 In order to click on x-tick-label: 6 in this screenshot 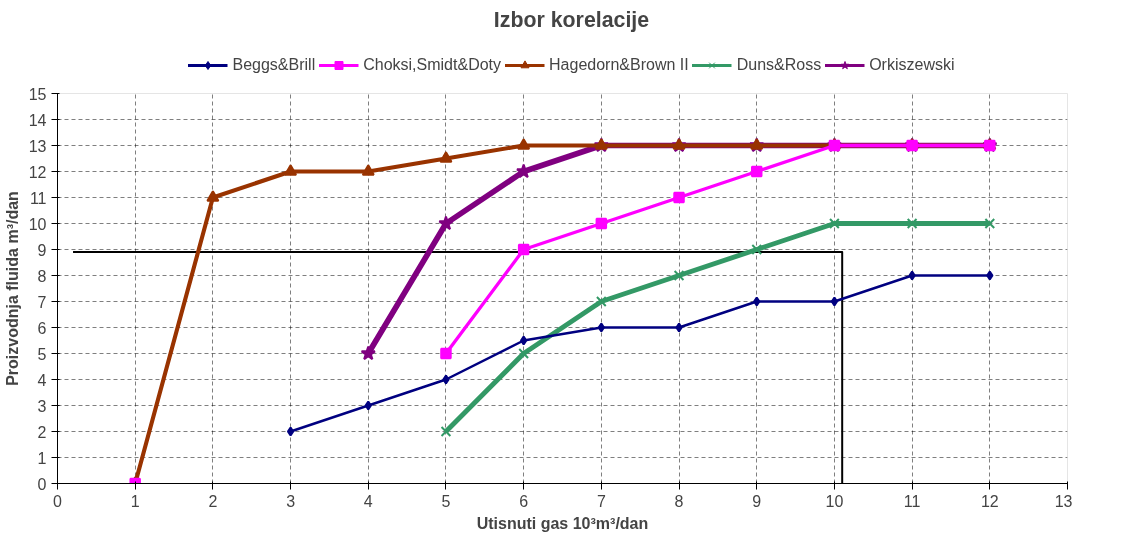, I will do `click(524, 501)`.